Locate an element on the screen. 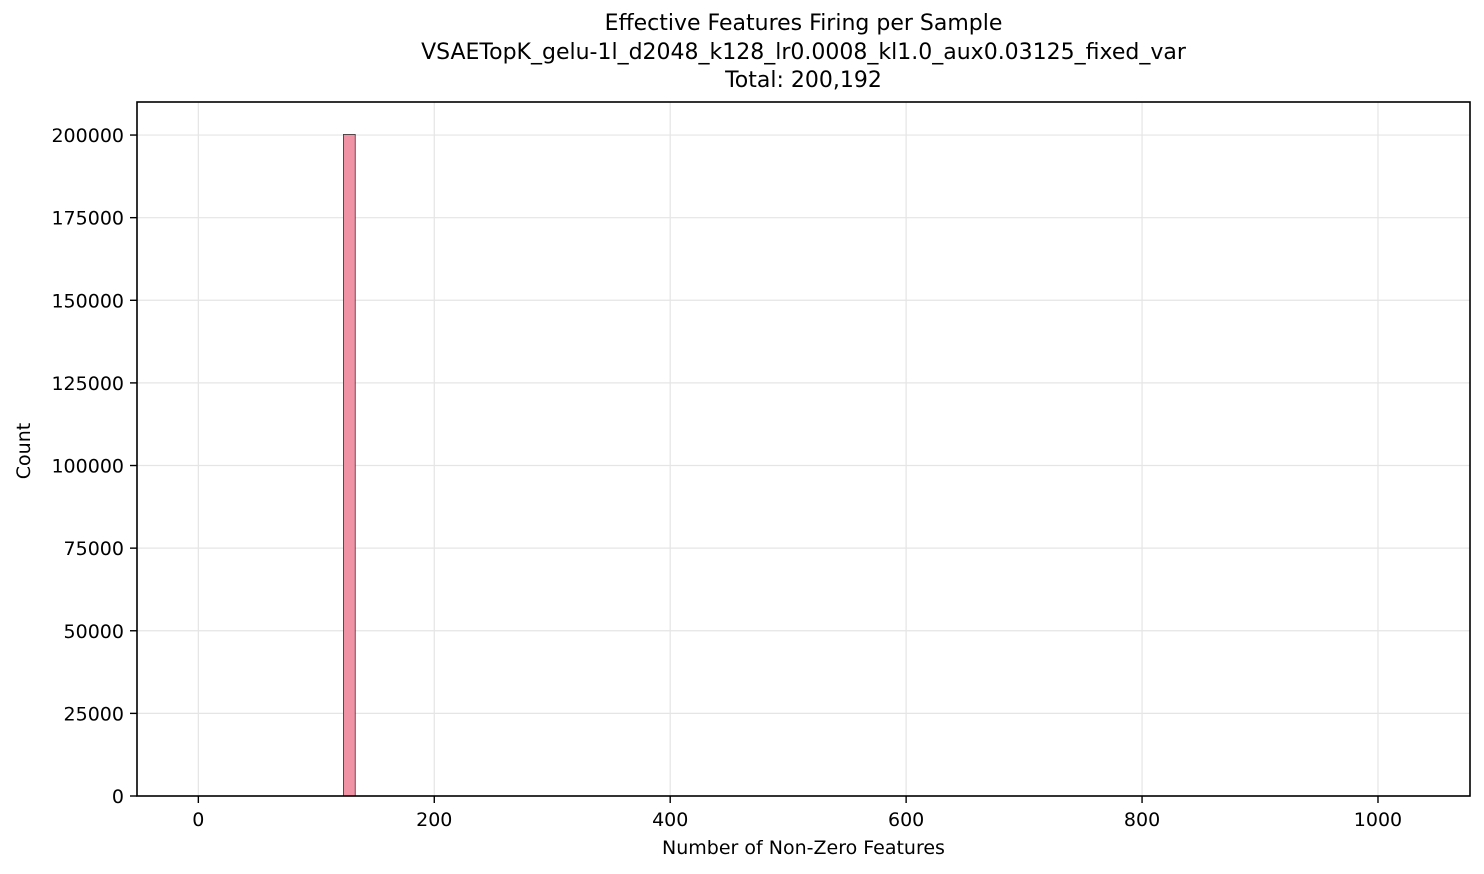  y-tick-label: 150000 is located at coordinates (87, 301).